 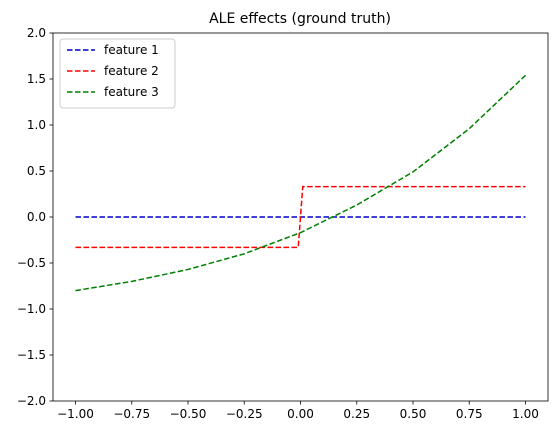 What do you see at coordinates (31, 263) in the screenshot?
I see `y-tick-label: −0.5` at bounding box center [31, 263].